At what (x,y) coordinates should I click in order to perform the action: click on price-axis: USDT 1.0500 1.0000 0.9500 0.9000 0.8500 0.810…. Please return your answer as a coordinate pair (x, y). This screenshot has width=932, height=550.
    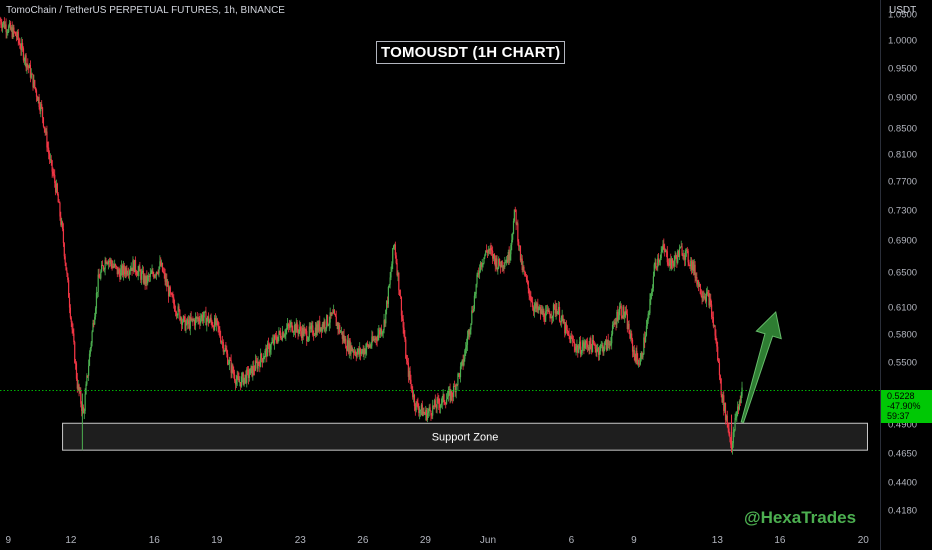
    Looking at the image, I should click on (906, 275).